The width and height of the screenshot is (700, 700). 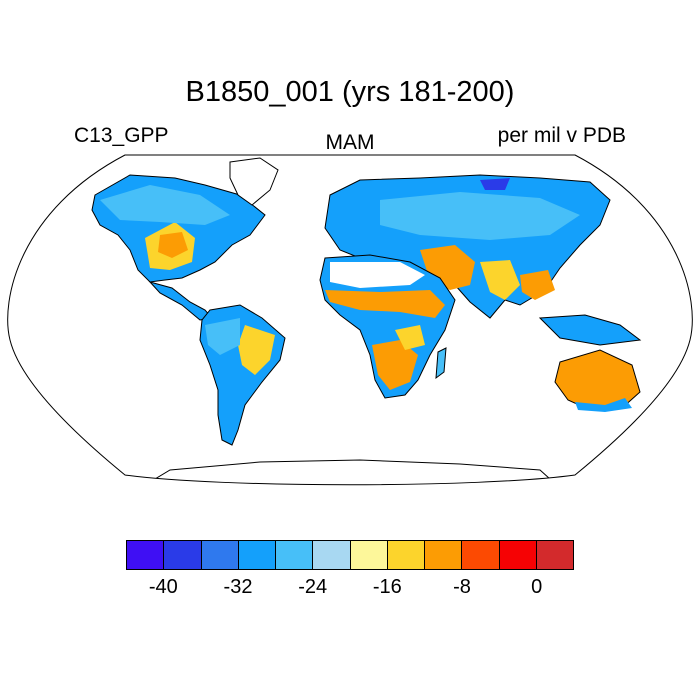 What do you see at coordinates (395, 365) in the screenshot?
I see `land-southern-africa-warm` at bounding box center [395, 365].